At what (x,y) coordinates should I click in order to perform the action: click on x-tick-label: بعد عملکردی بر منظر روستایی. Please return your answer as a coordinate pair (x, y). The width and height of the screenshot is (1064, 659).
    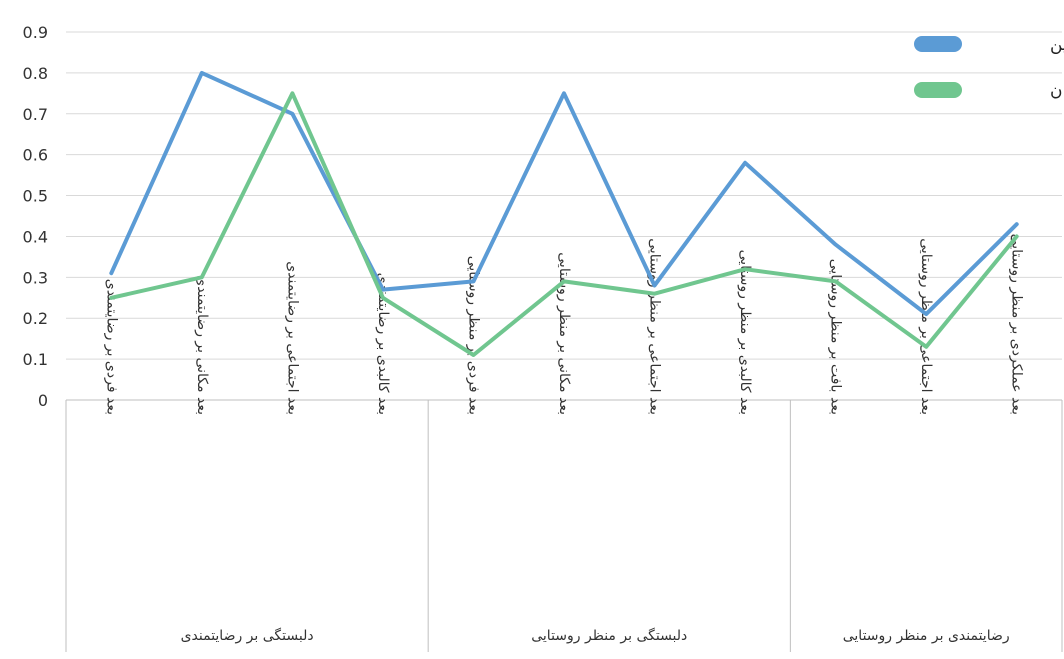
    Looking at the image, I should click on (1017, 324).